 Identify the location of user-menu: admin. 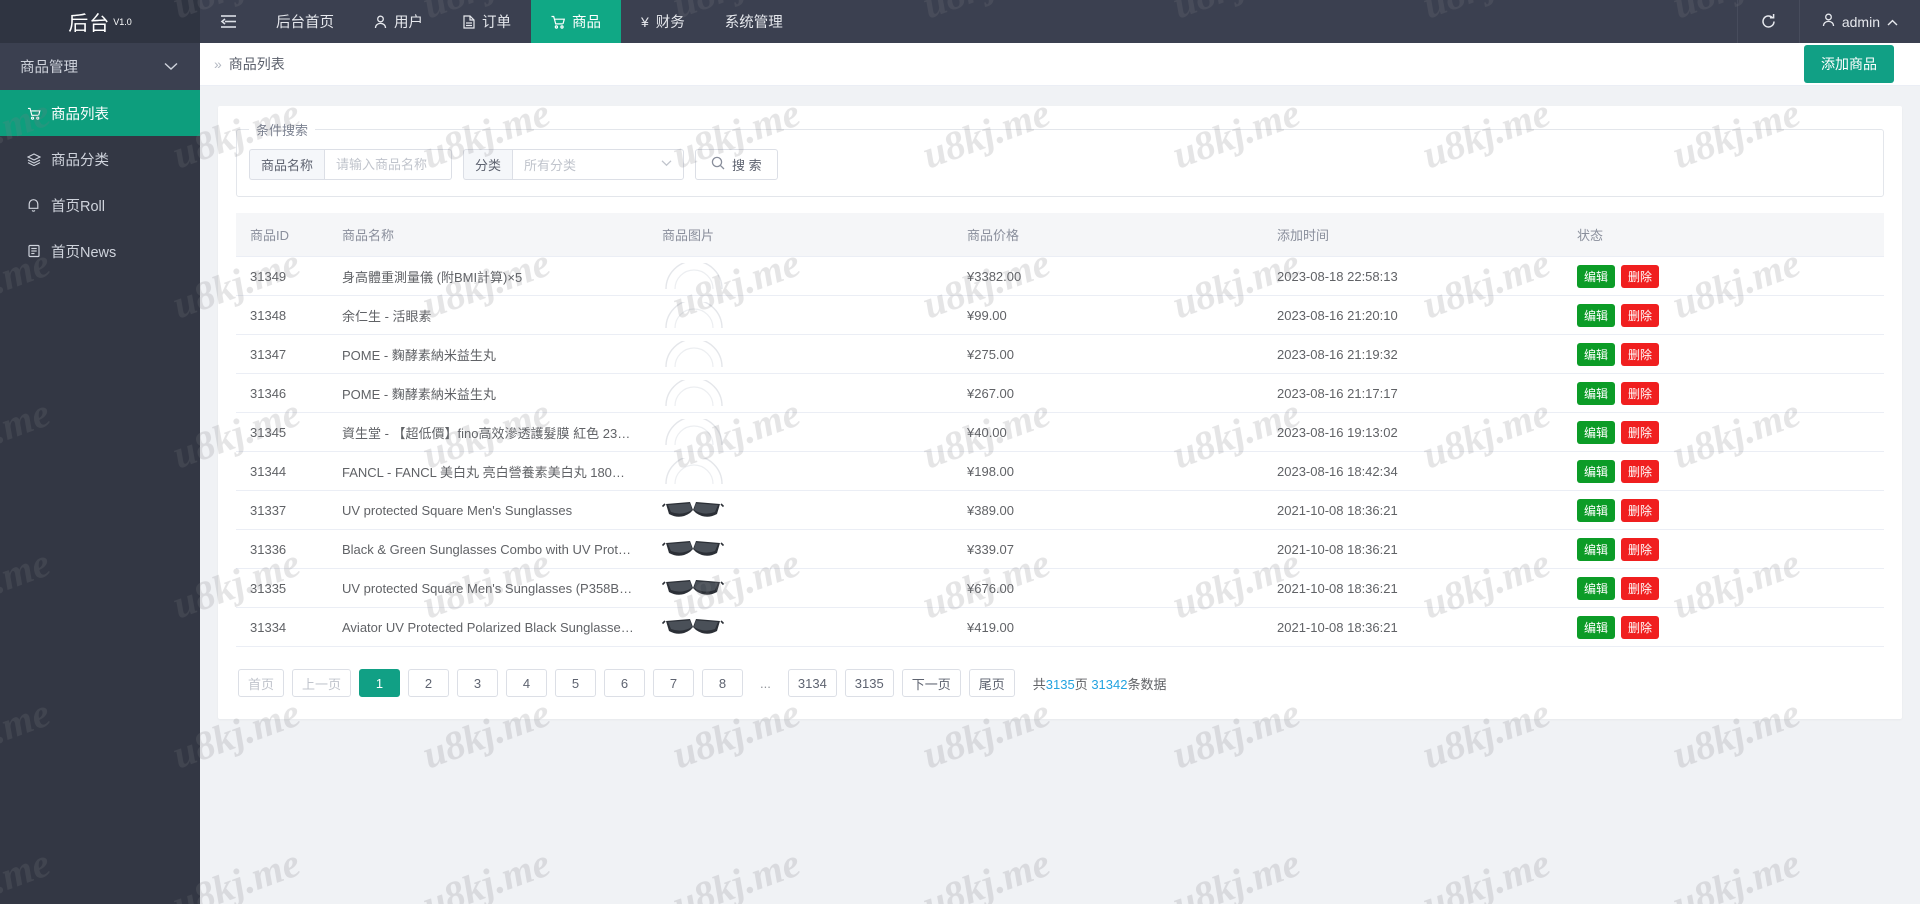
(1859, 21).